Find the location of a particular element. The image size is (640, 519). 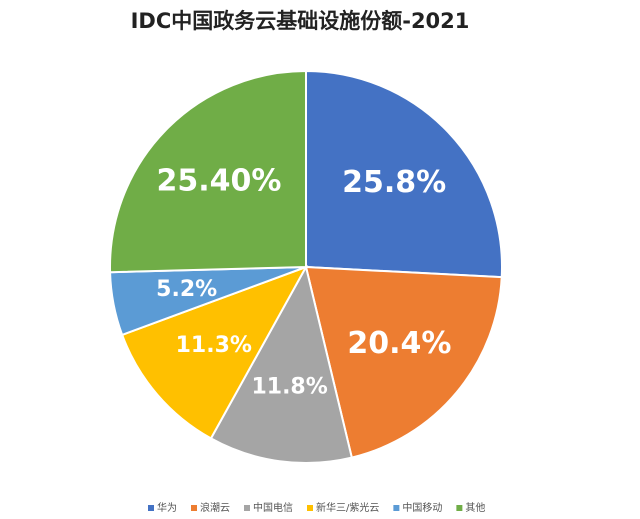

legend-label: 新华三/紫光云 is located at coordinates (347, 507).